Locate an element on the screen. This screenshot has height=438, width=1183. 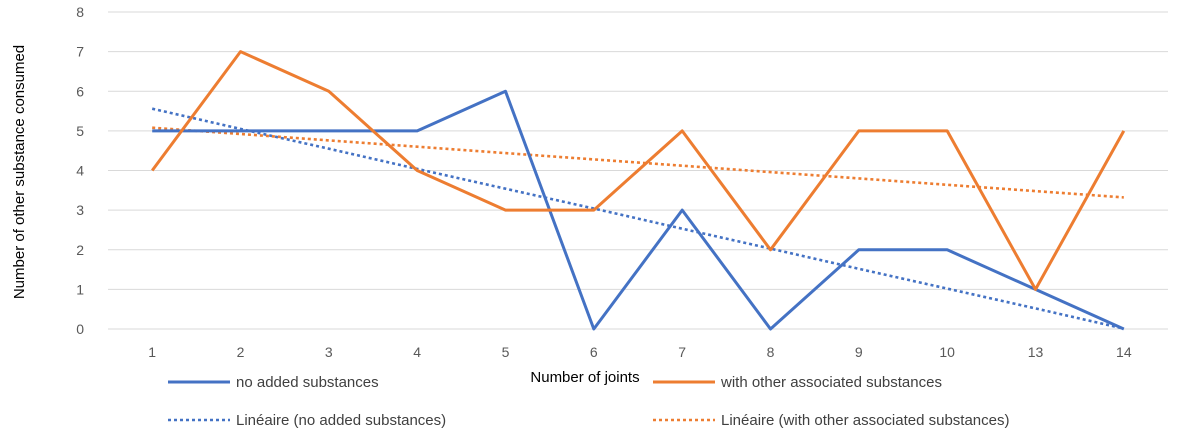
x-tick-label: 9 is located at coordinates (859, 352).